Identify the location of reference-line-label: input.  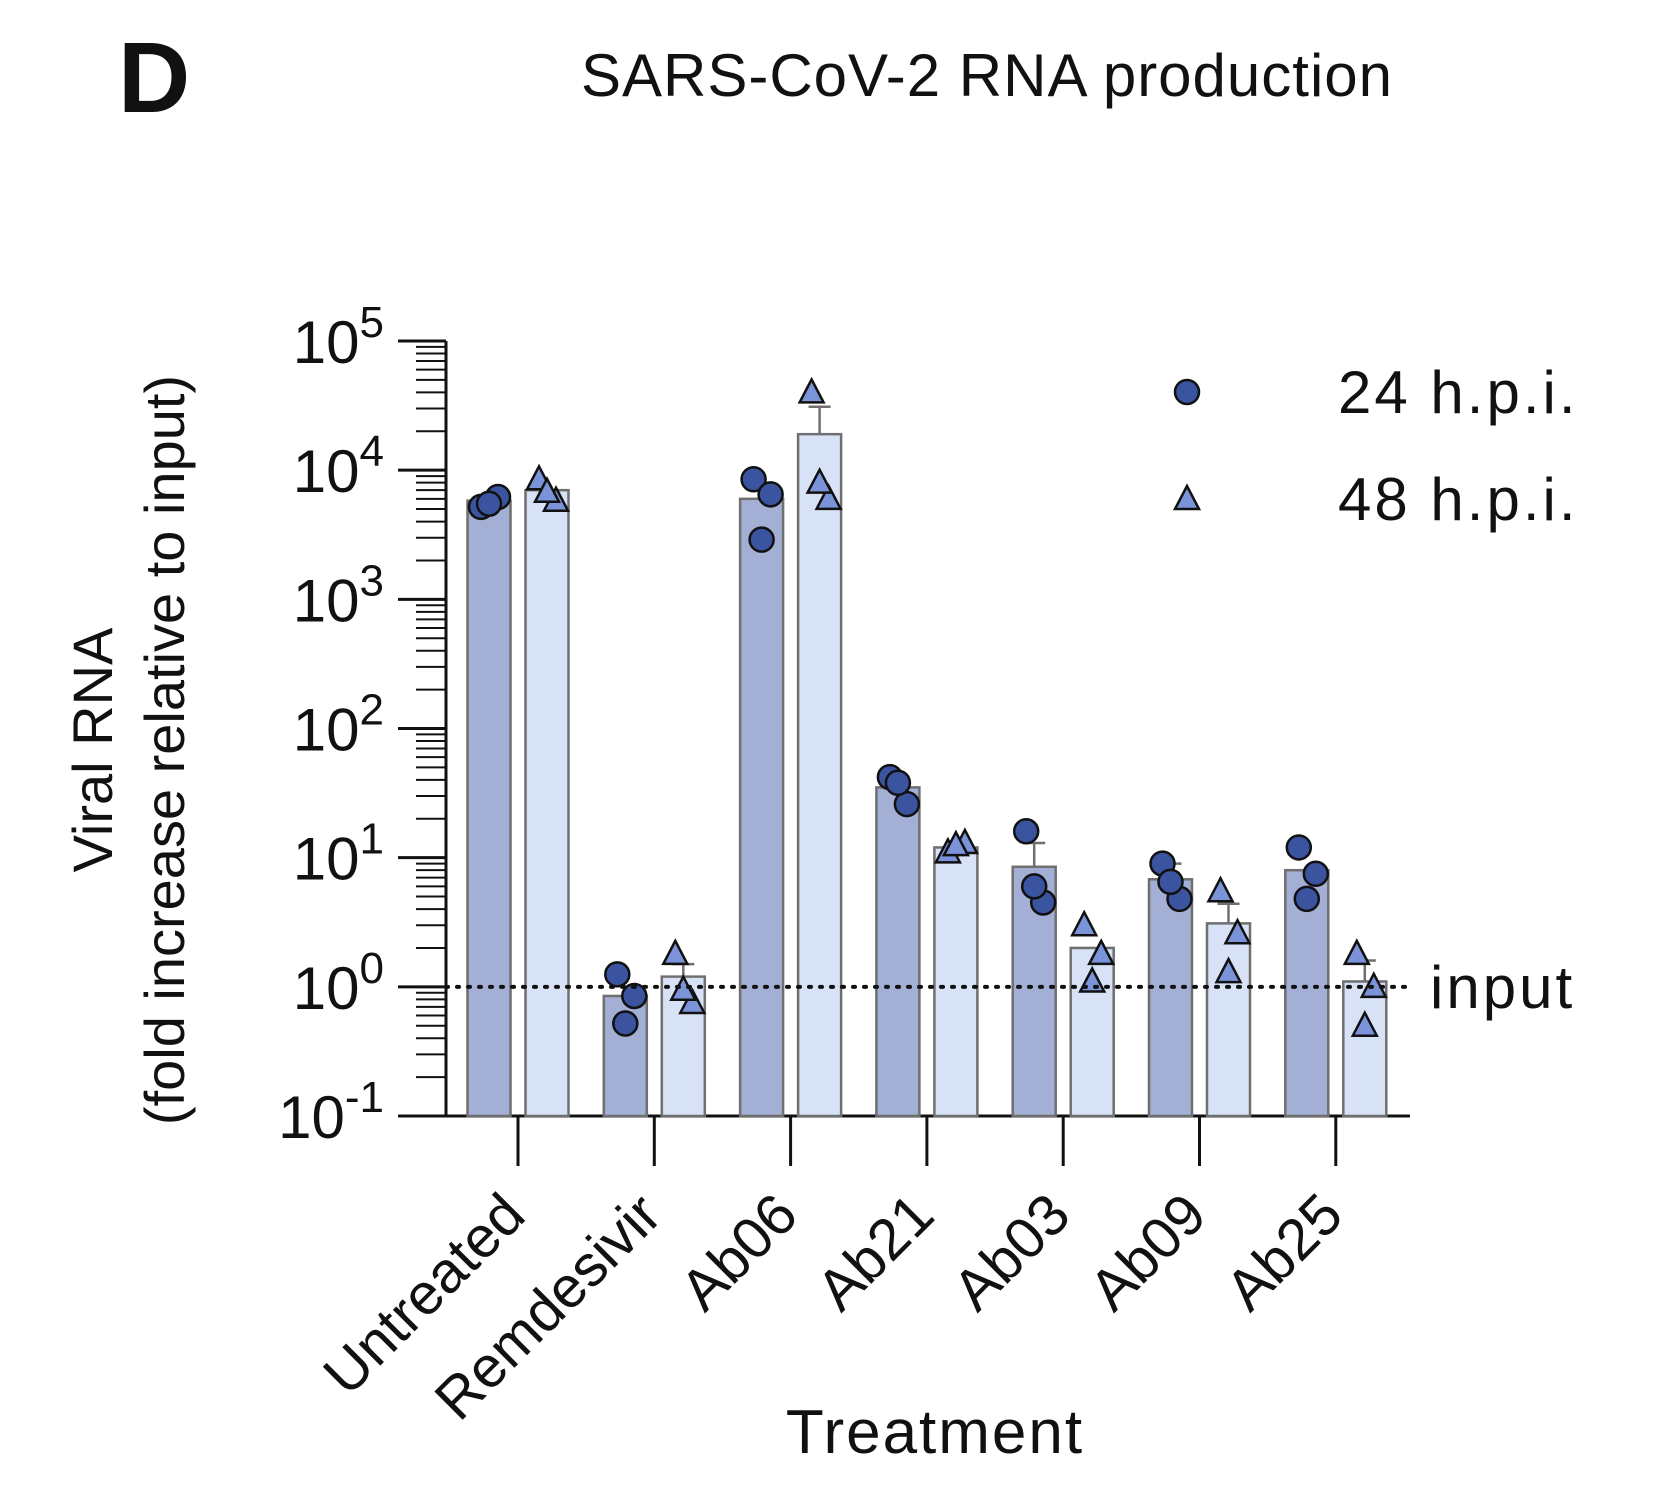
(1502, 987).